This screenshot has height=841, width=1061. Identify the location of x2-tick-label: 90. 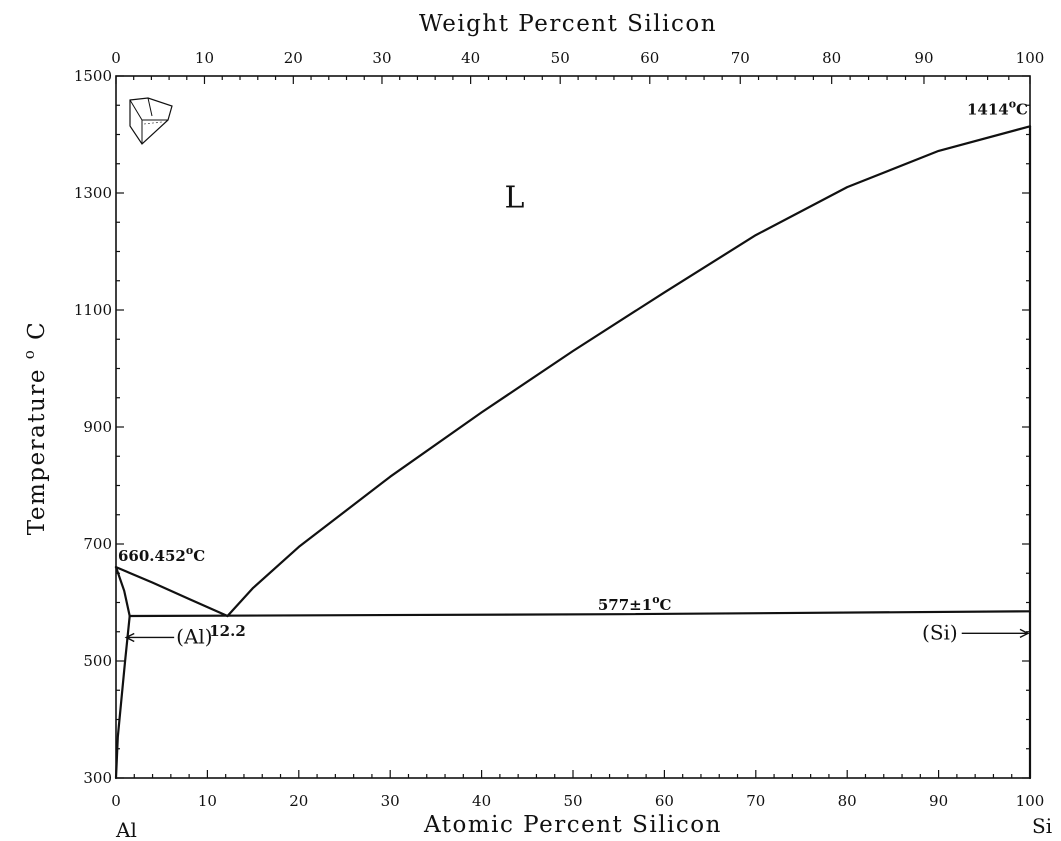
(923, 58).